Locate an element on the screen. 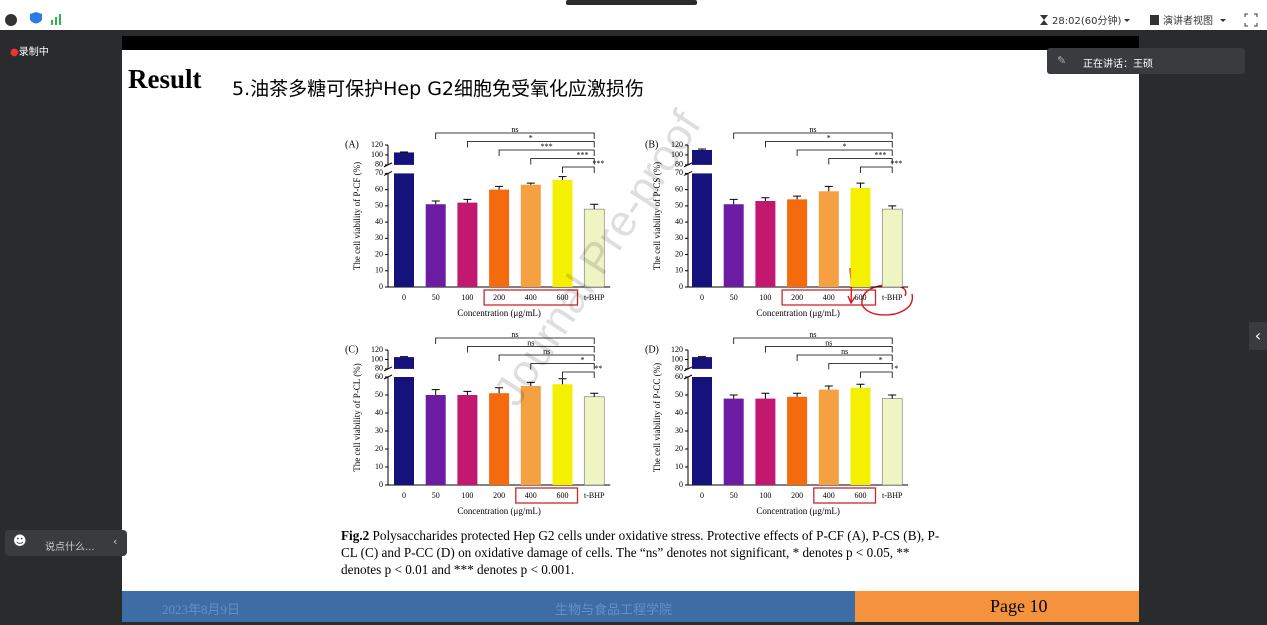 This screenshot has height=625, width=1267. footer-left is located at coordinates (488, 606).